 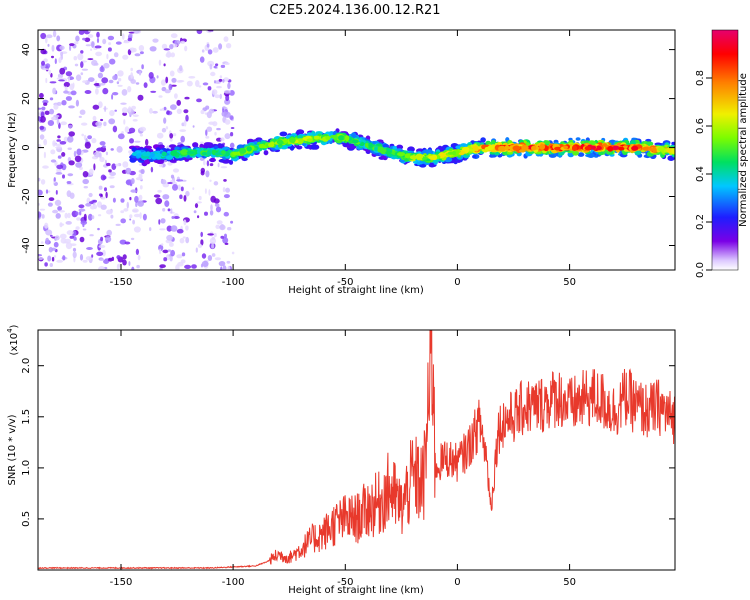 I want to click on snr-x-tick-label: -50, so click(x=345, y=582).